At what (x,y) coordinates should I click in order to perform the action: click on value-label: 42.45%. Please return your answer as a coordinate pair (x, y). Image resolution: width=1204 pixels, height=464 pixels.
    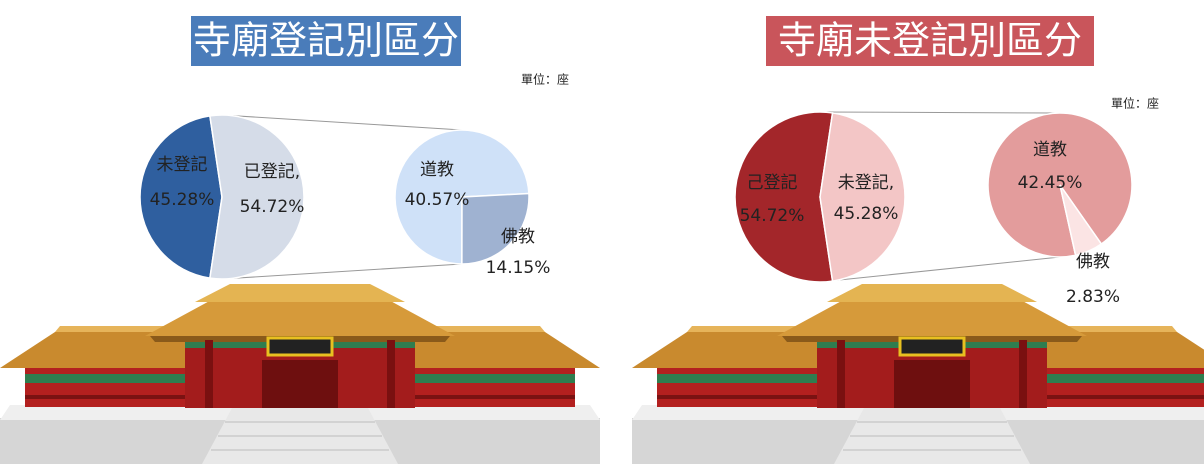
    Looking at the image, I should click on (1050, 183).